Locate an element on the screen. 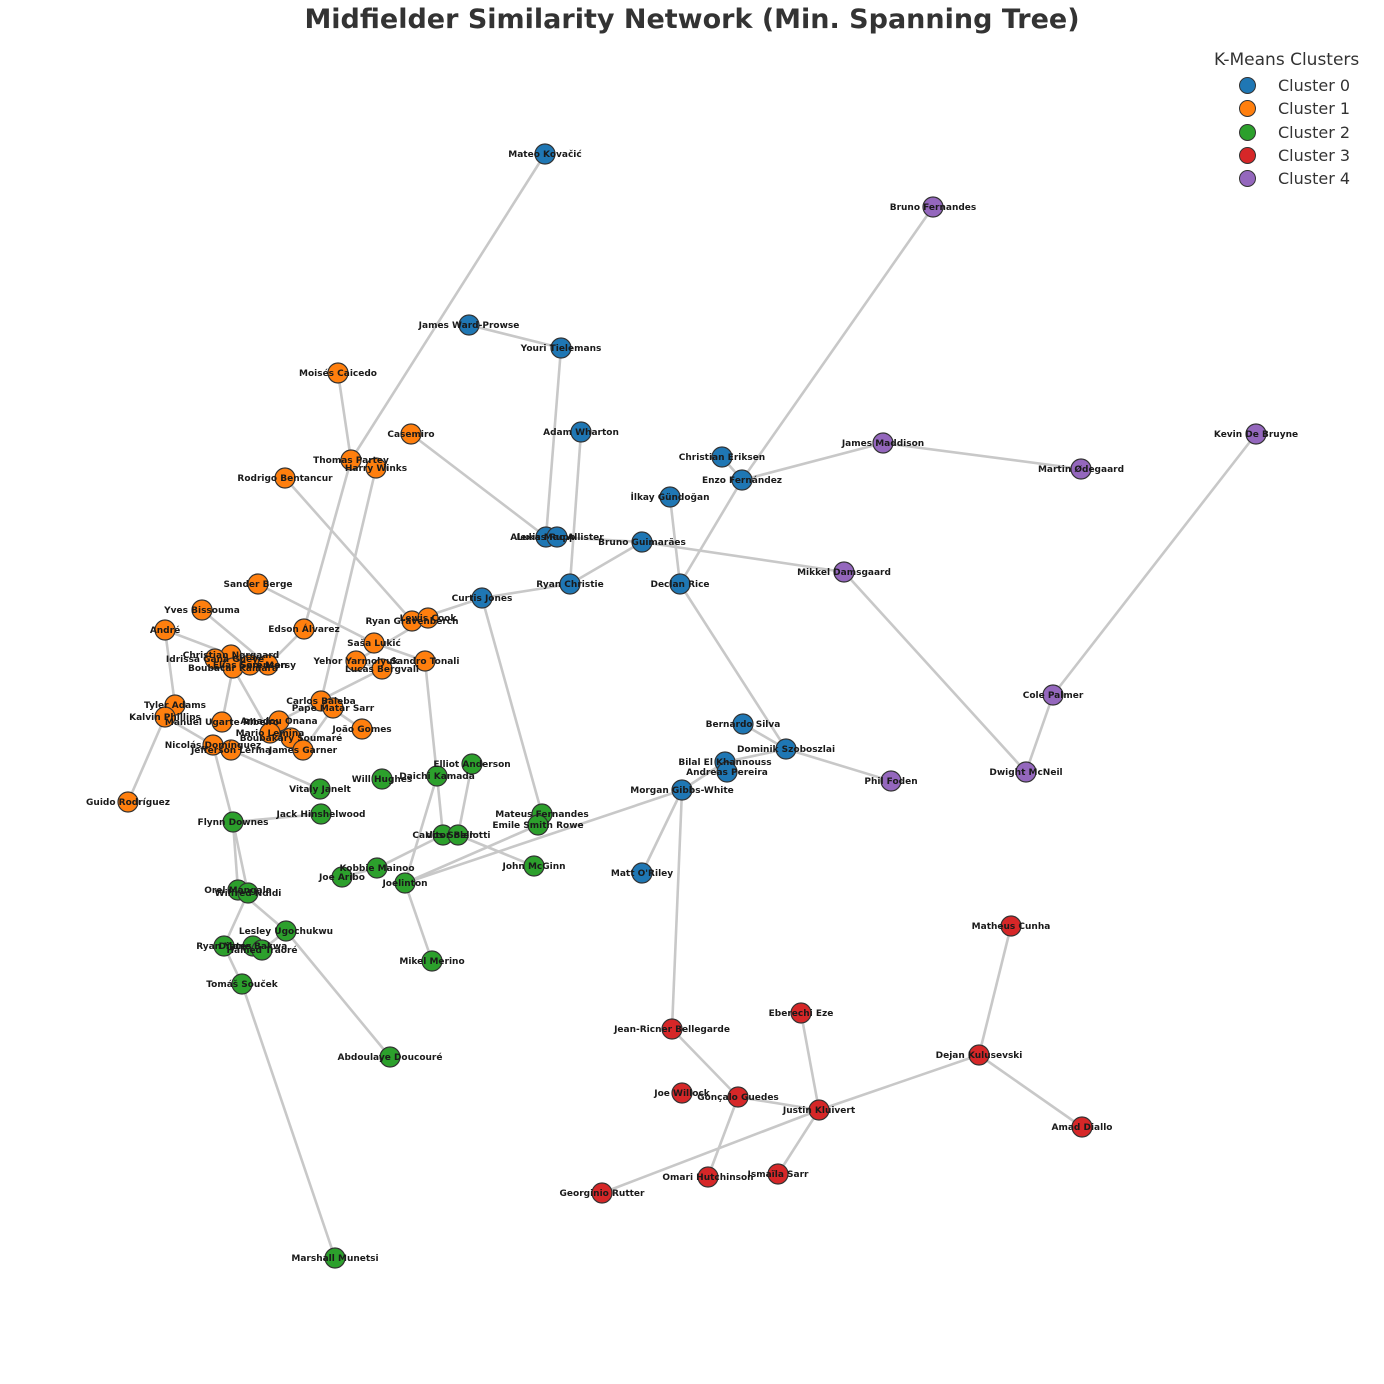 This screenshot has width=1384, height=1384. node-sam-morsy is located at coordinates (268, 665).